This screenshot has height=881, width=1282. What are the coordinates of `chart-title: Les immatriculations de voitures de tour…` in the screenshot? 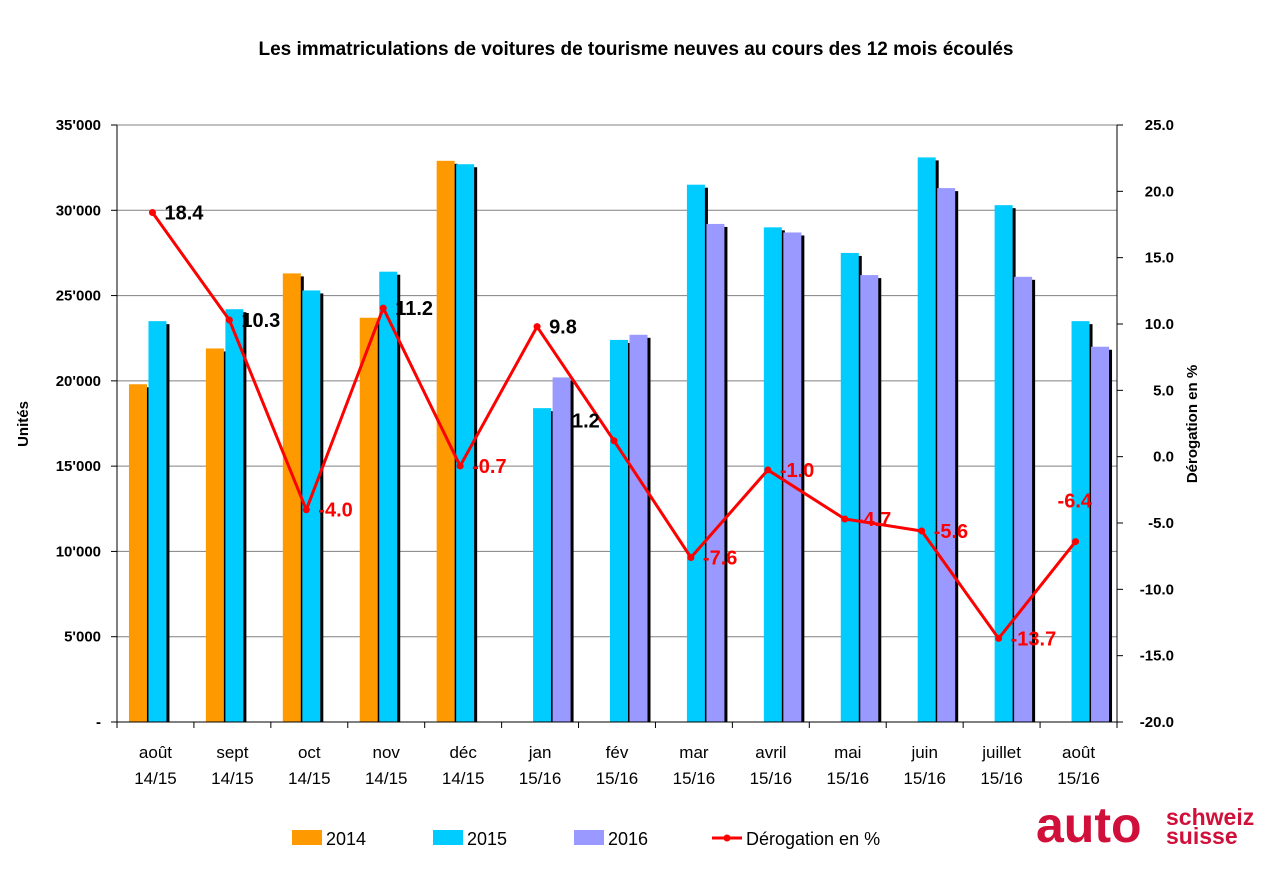 It's located at (636, 49).